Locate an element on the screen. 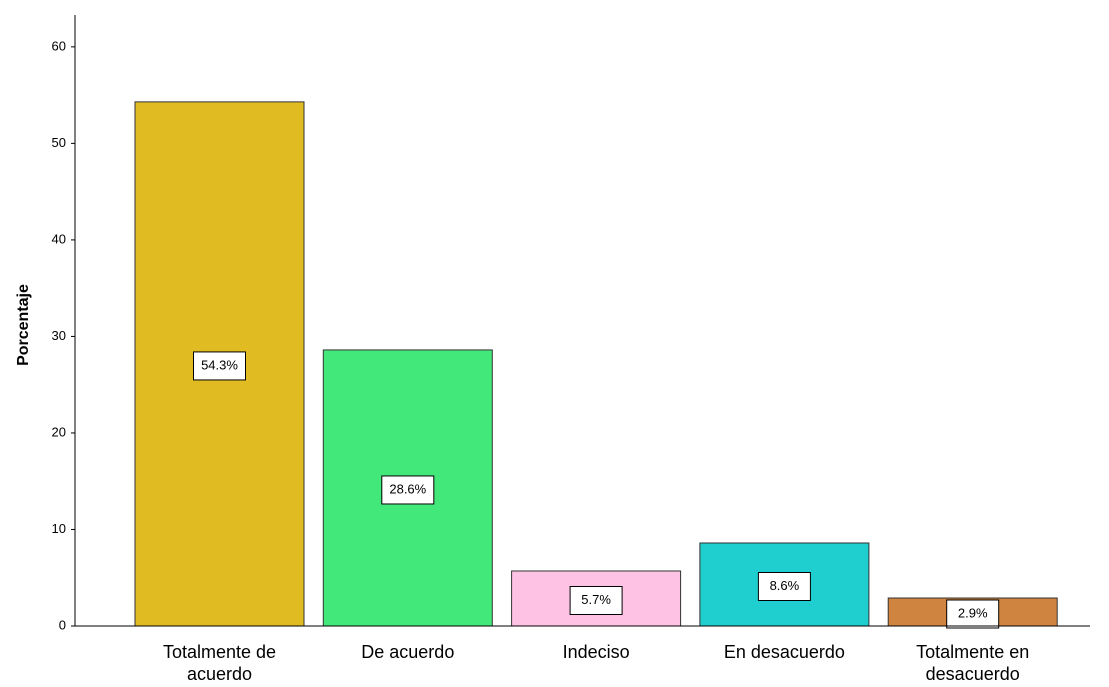 Image resolution: width=1109 pixels, height=687 pixels. value-label: 54.3% is located at coordinates (219, 364).